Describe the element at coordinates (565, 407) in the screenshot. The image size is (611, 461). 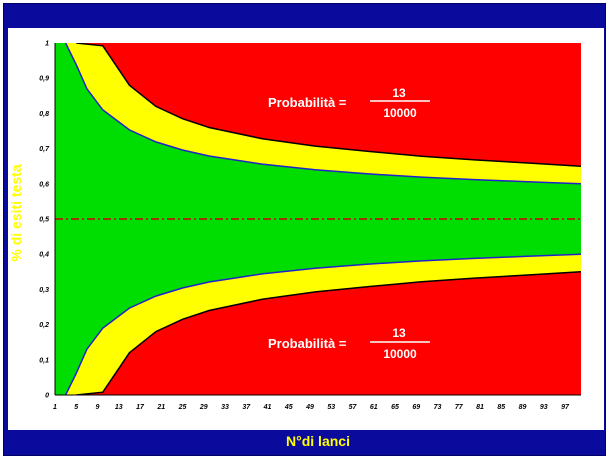
I see `x-tick-label: 97` at that location.